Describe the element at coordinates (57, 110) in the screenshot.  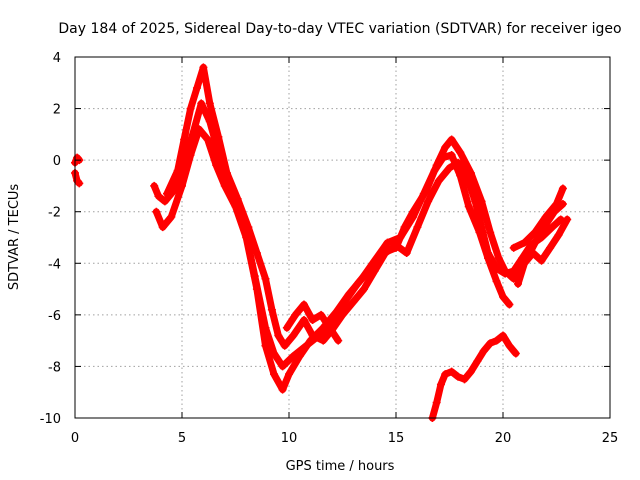
I see `y-tick-label: 2` at that location.